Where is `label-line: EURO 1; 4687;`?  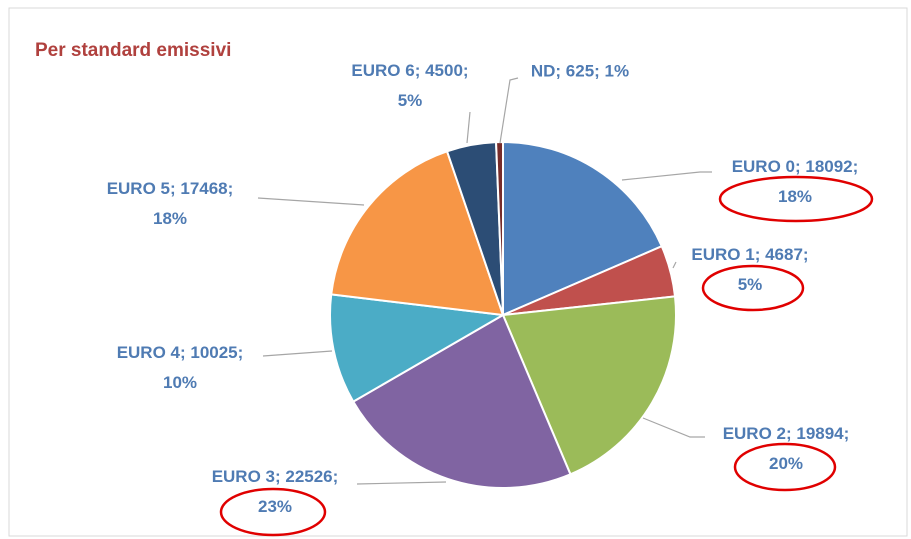
label-line: EURO 1; 4687; is located at coordinates (749, 254).